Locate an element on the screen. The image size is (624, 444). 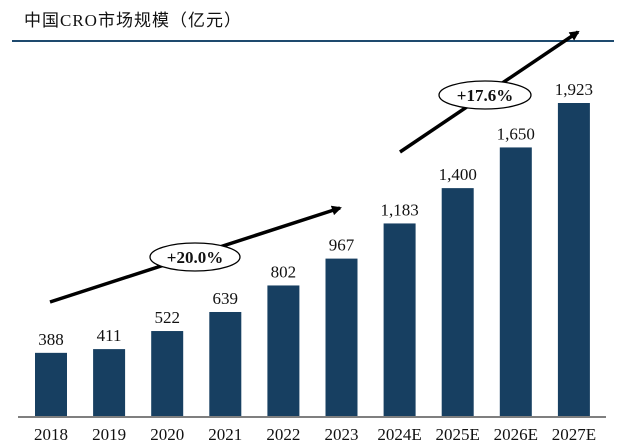
cagr-annotation-1: +20.0% is located at coordinates (195, 254).